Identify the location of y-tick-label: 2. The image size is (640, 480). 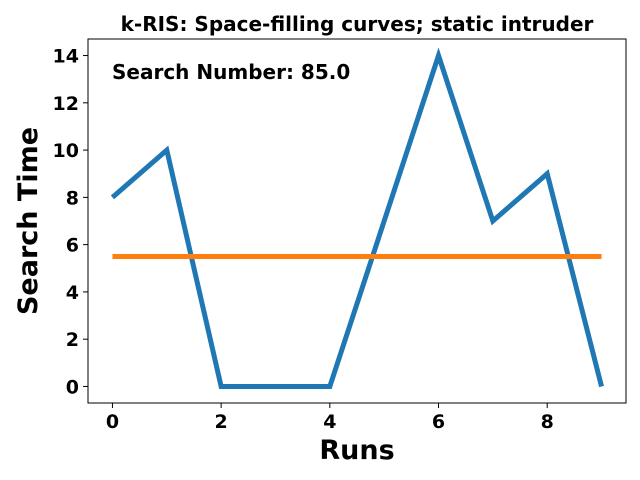
(72, 340).